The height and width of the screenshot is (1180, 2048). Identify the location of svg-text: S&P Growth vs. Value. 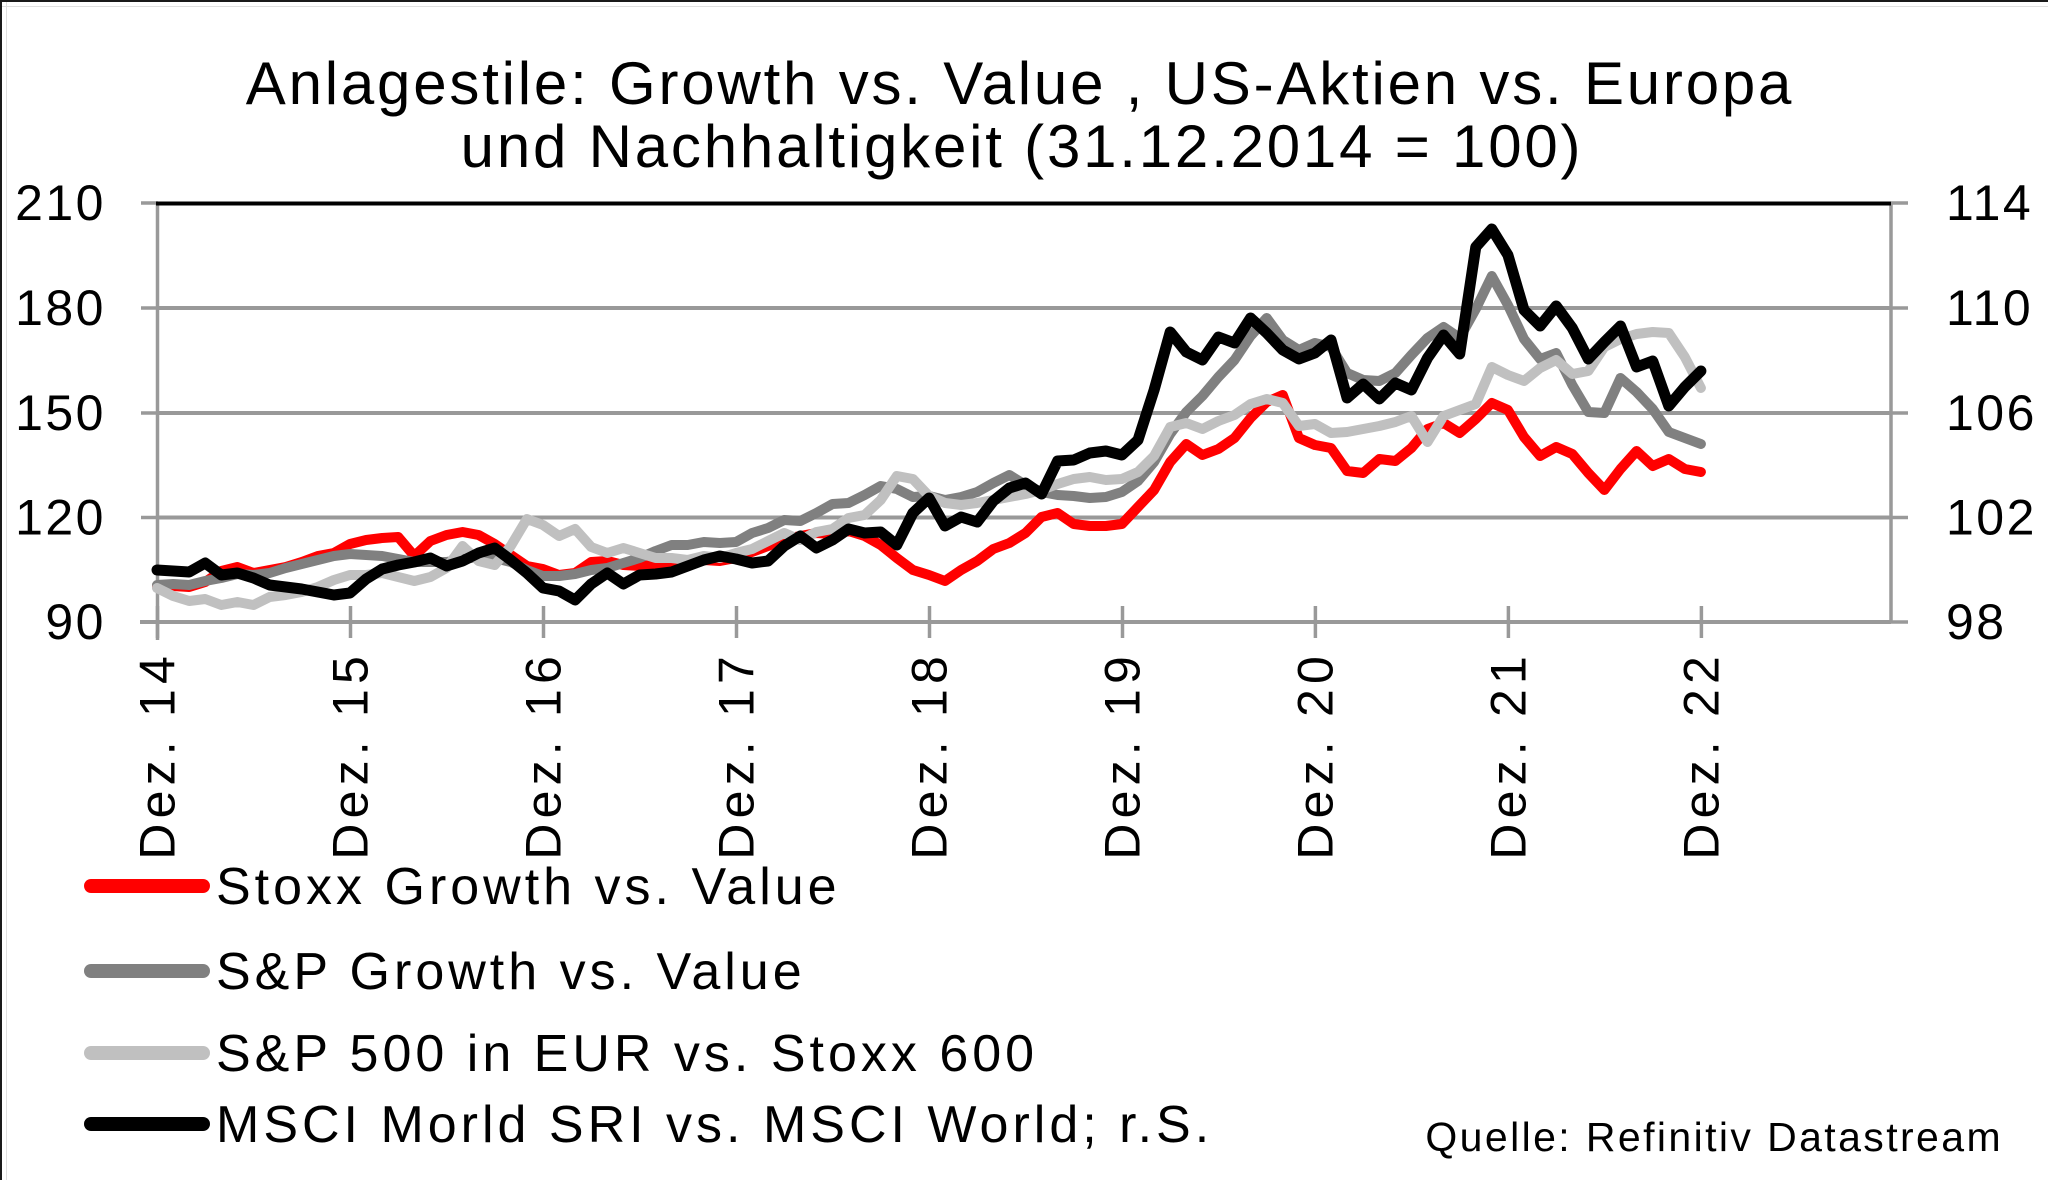
(511, 972).